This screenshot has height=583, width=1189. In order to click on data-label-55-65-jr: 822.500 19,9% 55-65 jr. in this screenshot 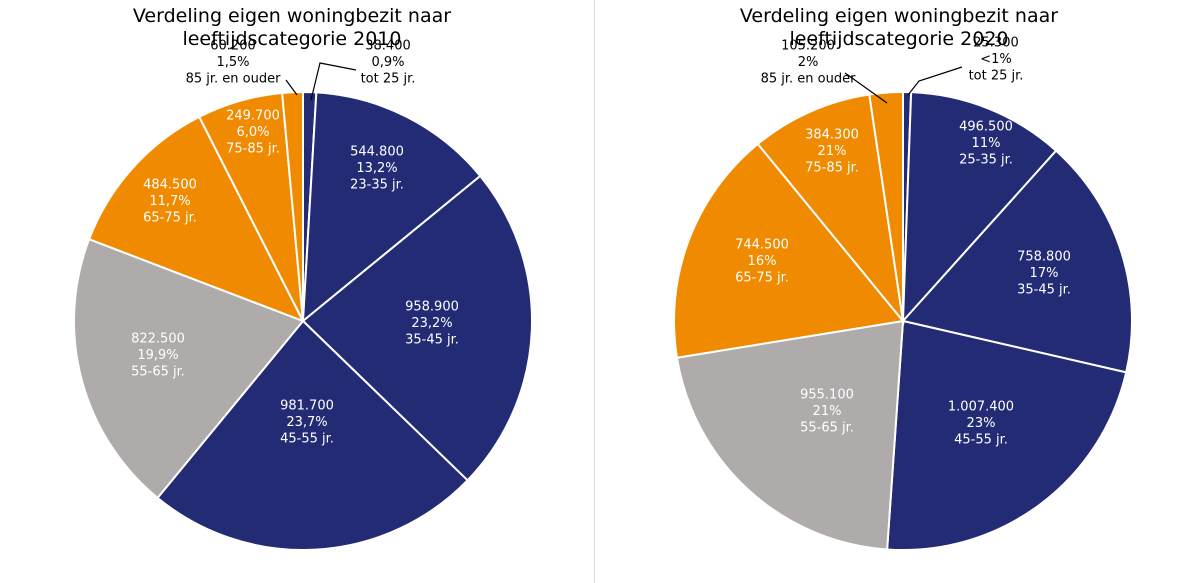, I will do `click(158, 356)`.